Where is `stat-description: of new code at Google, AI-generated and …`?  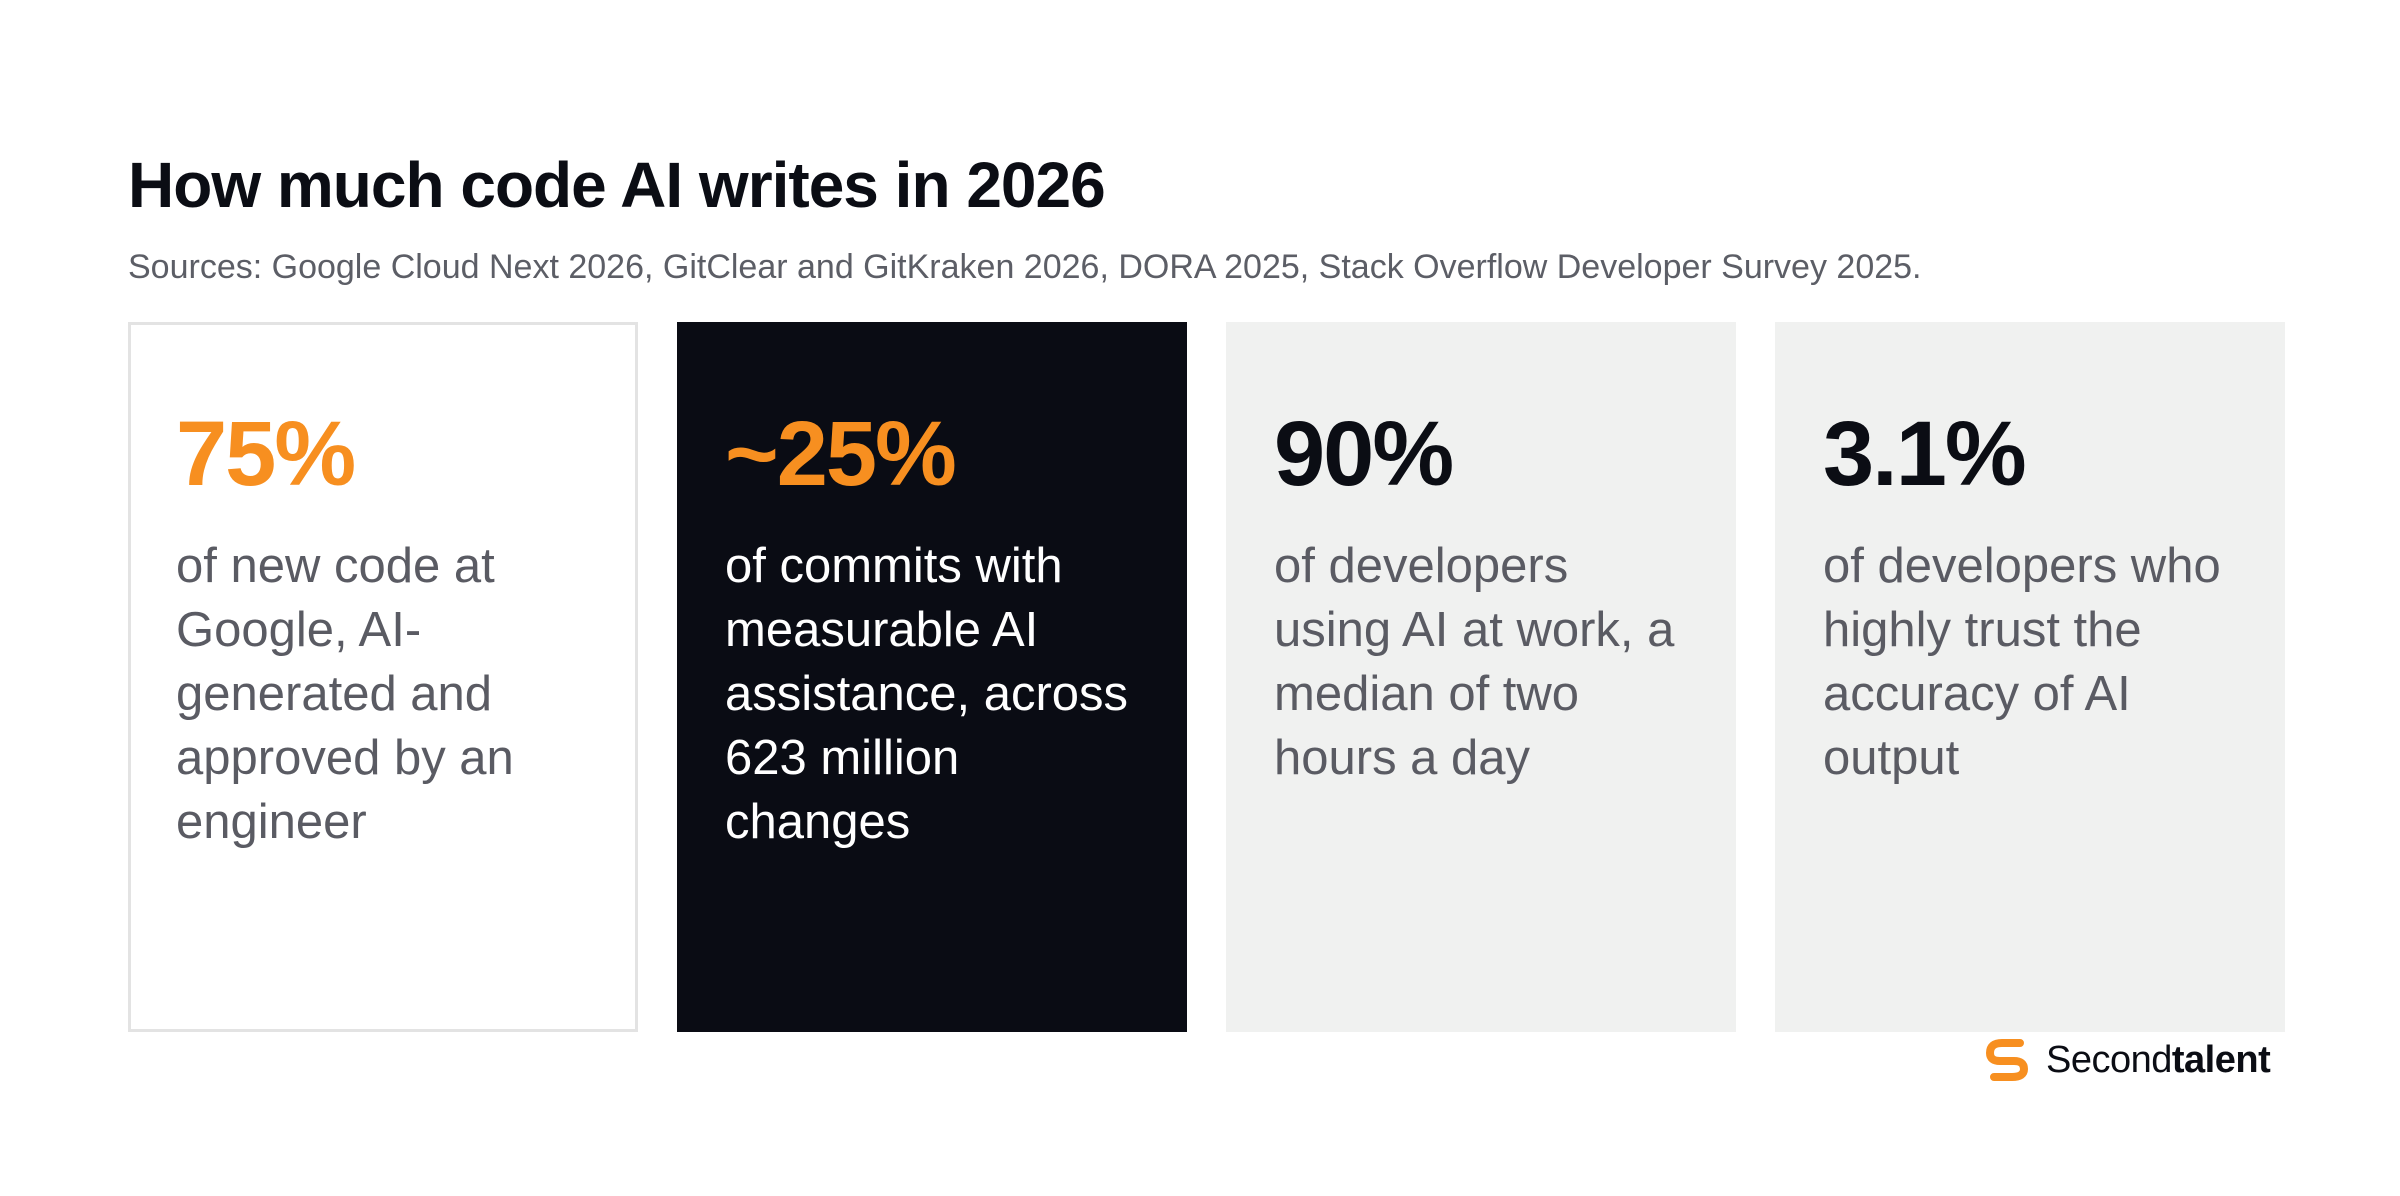 stat-description: of new code at Google, AI-generated and … is located at coordinates (345, 694).